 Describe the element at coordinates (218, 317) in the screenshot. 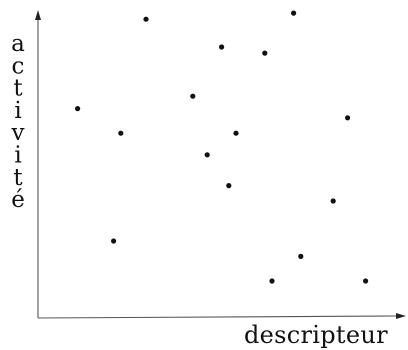

I see `x-axis` at that location.